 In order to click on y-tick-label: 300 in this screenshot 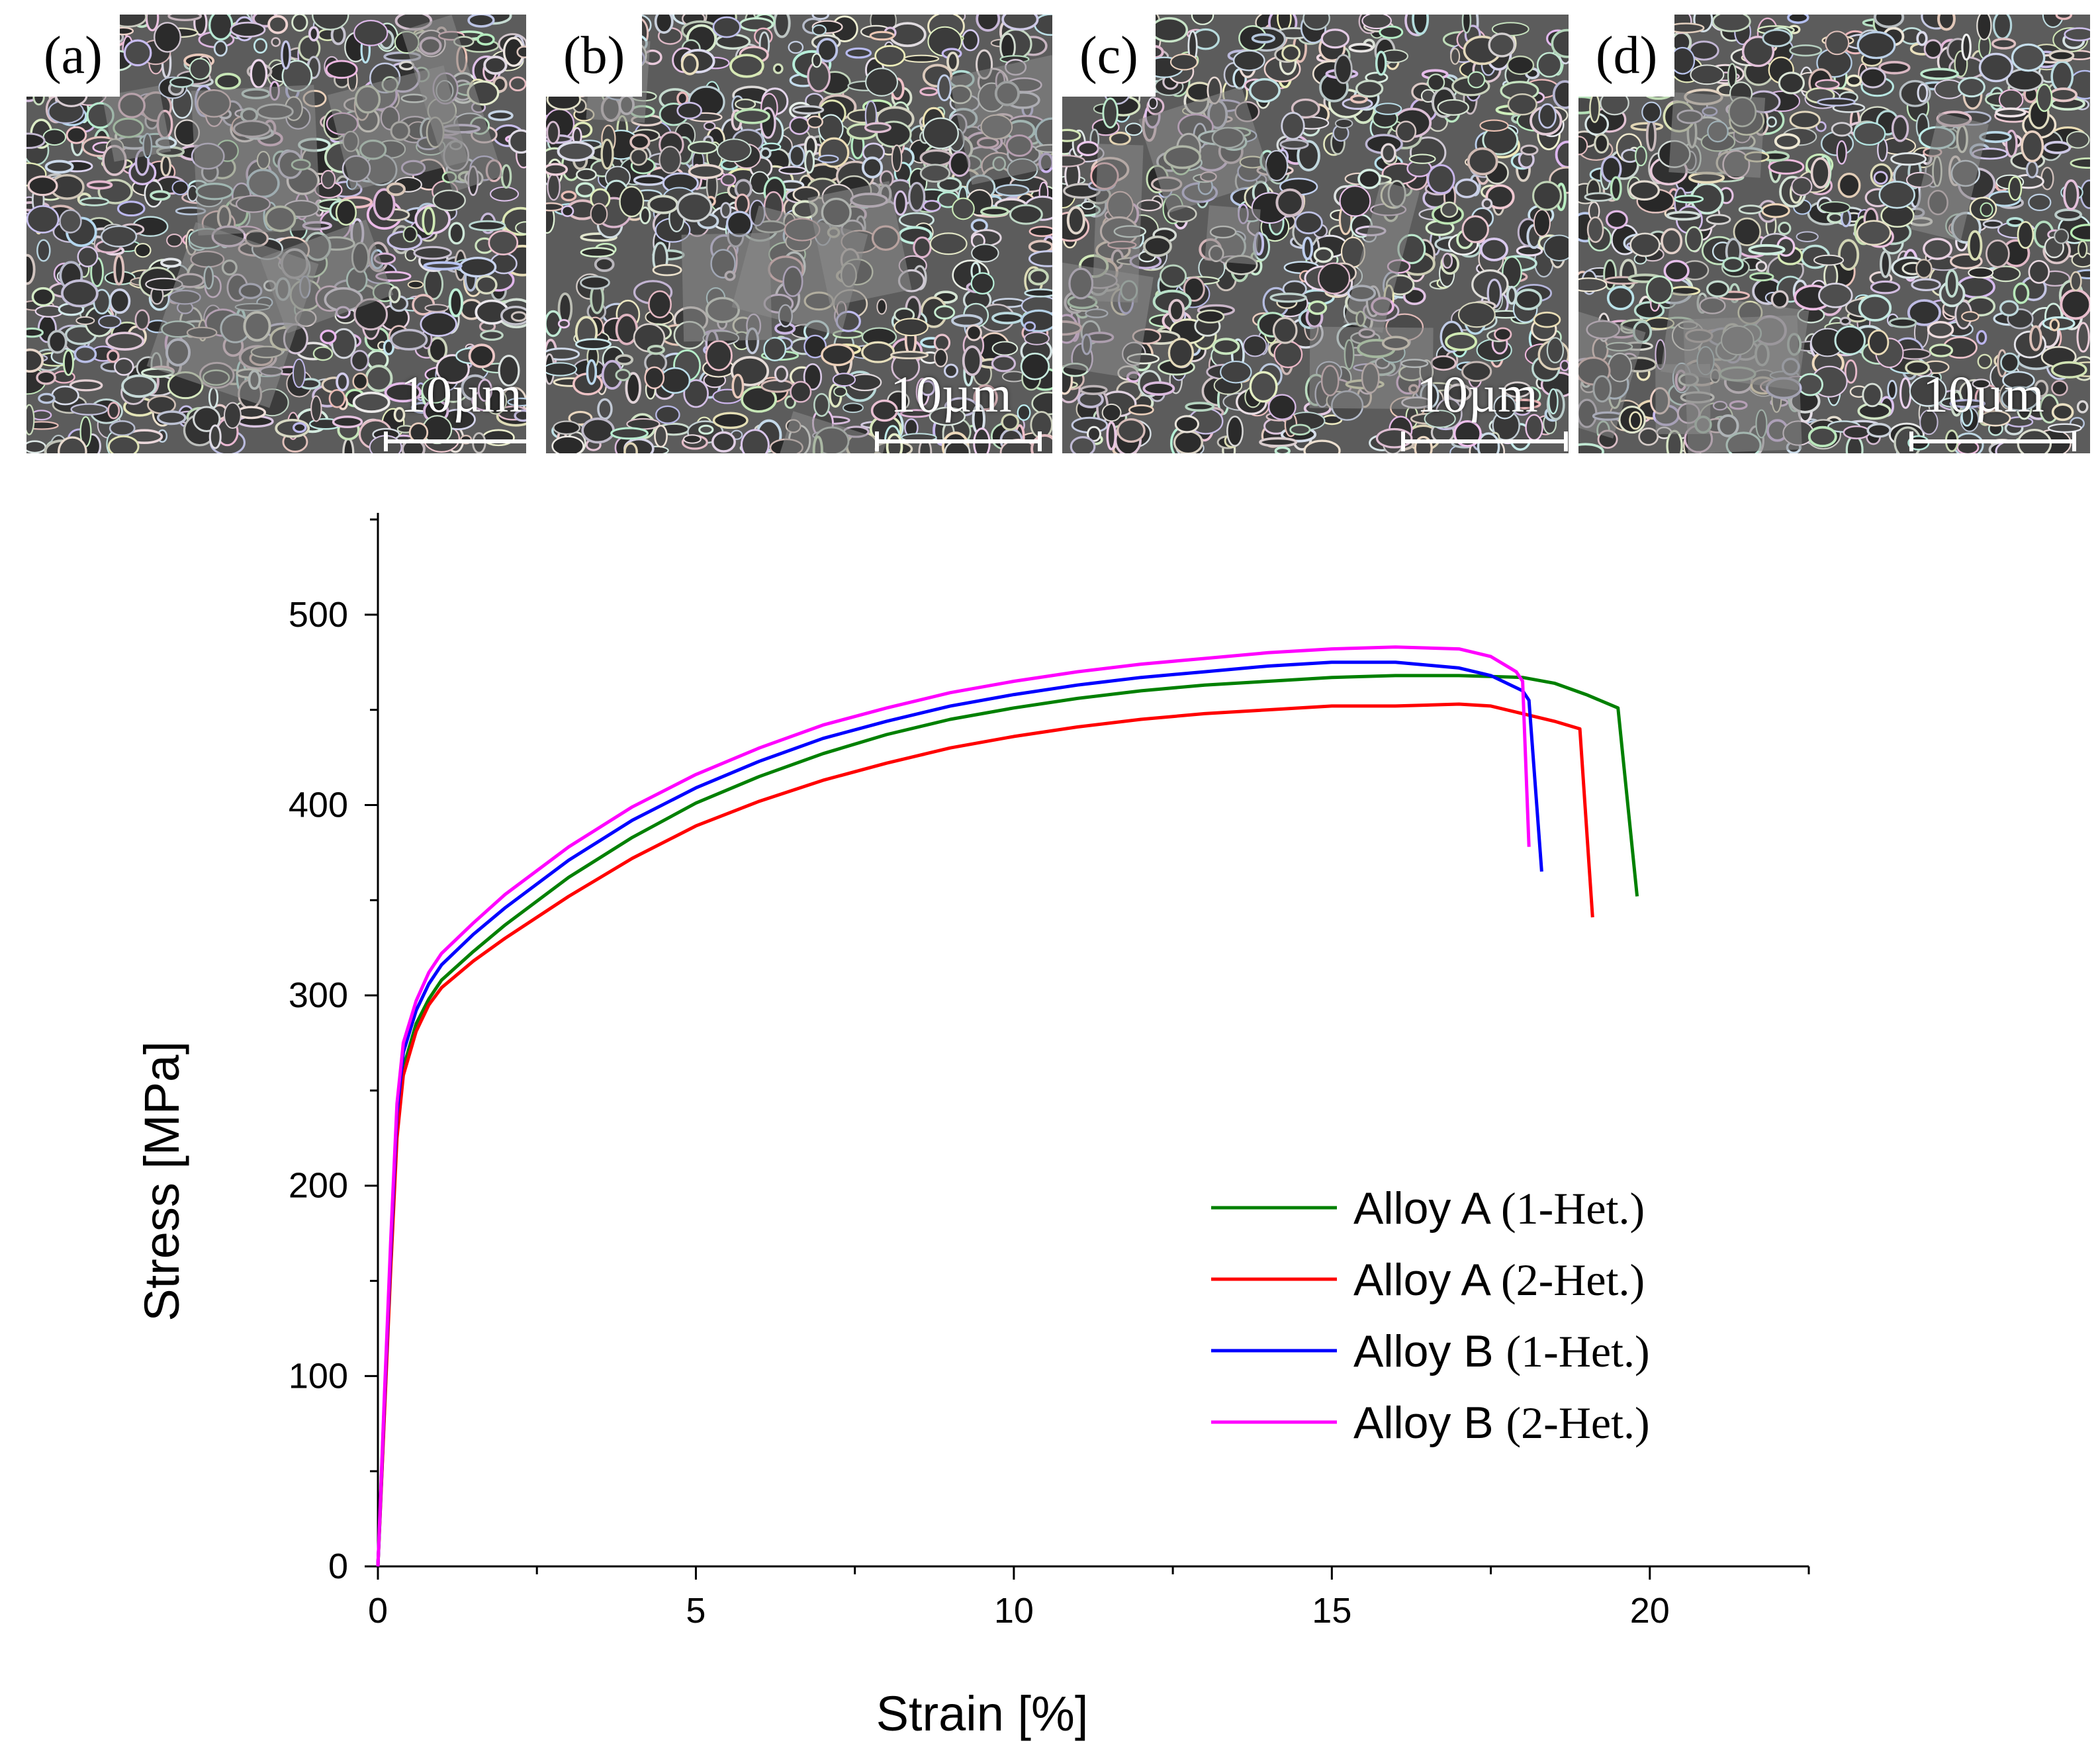, I will do `click(318, 995)`.